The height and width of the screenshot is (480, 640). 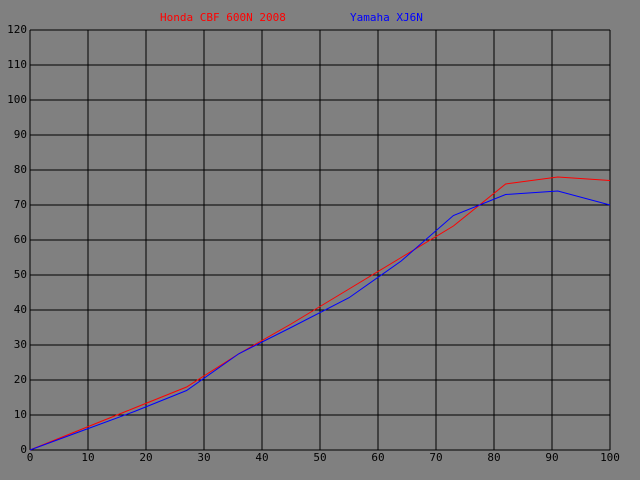 I want to click on y-tick-label: 120, so click(x=17, y=29).